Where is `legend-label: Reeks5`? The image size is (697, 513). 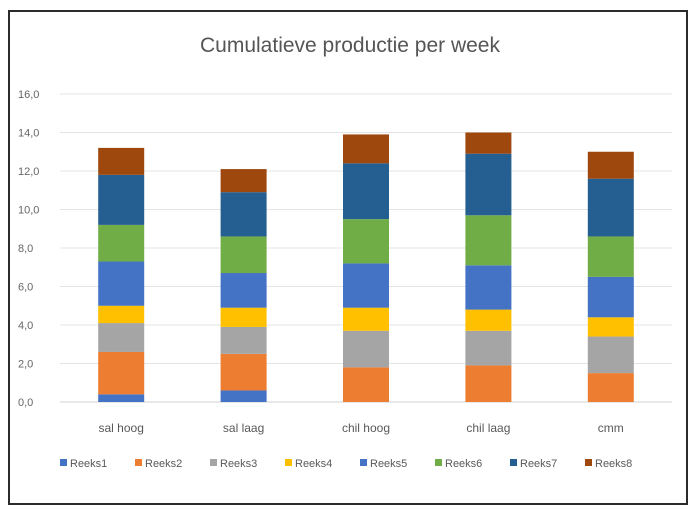 legend-label: Reeks5 is located at coordinates (388, 464).